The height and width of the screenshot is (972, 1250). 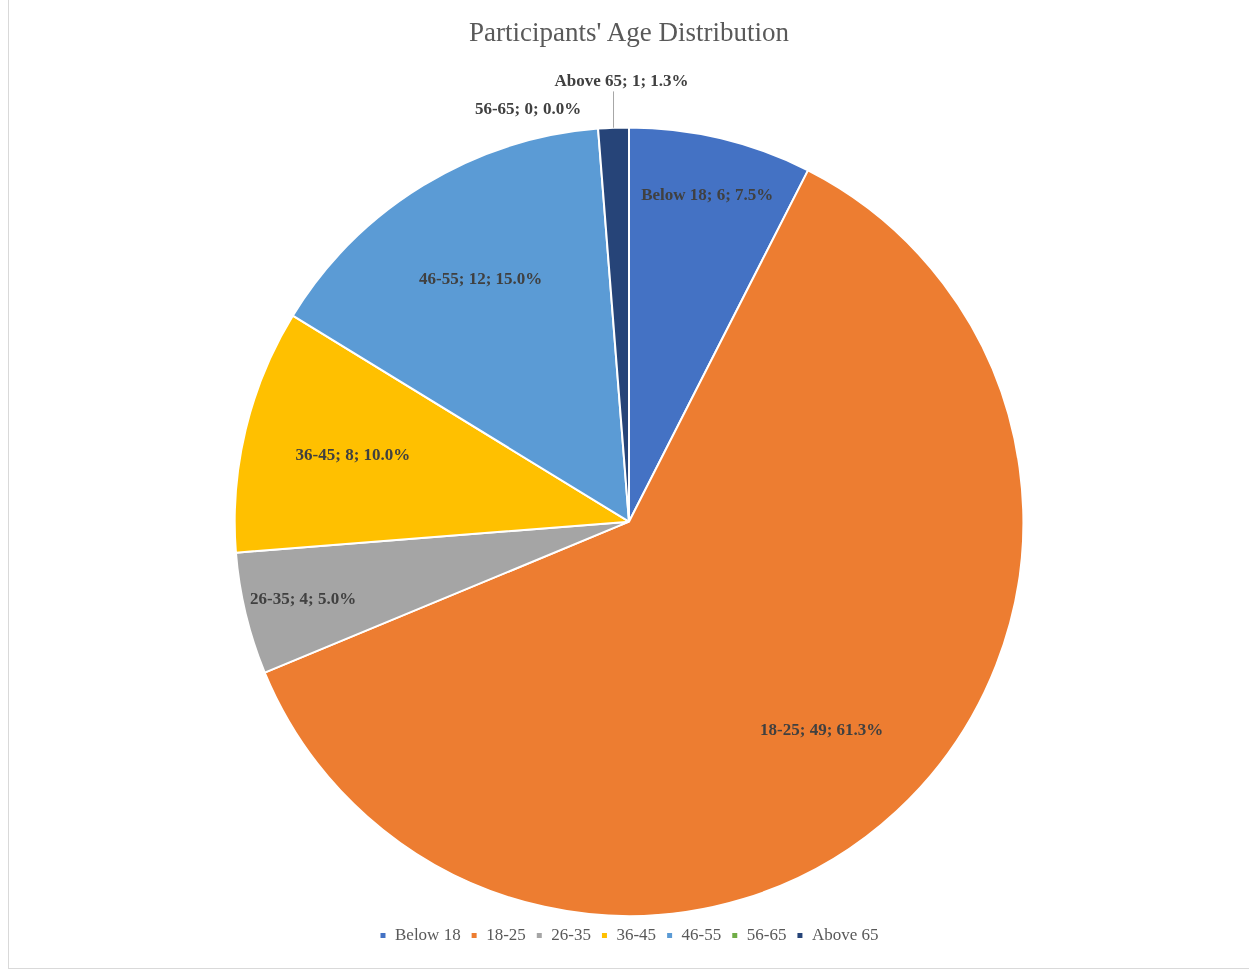 I want to click on legend-label: 46-55, so click(x=701, y=934).